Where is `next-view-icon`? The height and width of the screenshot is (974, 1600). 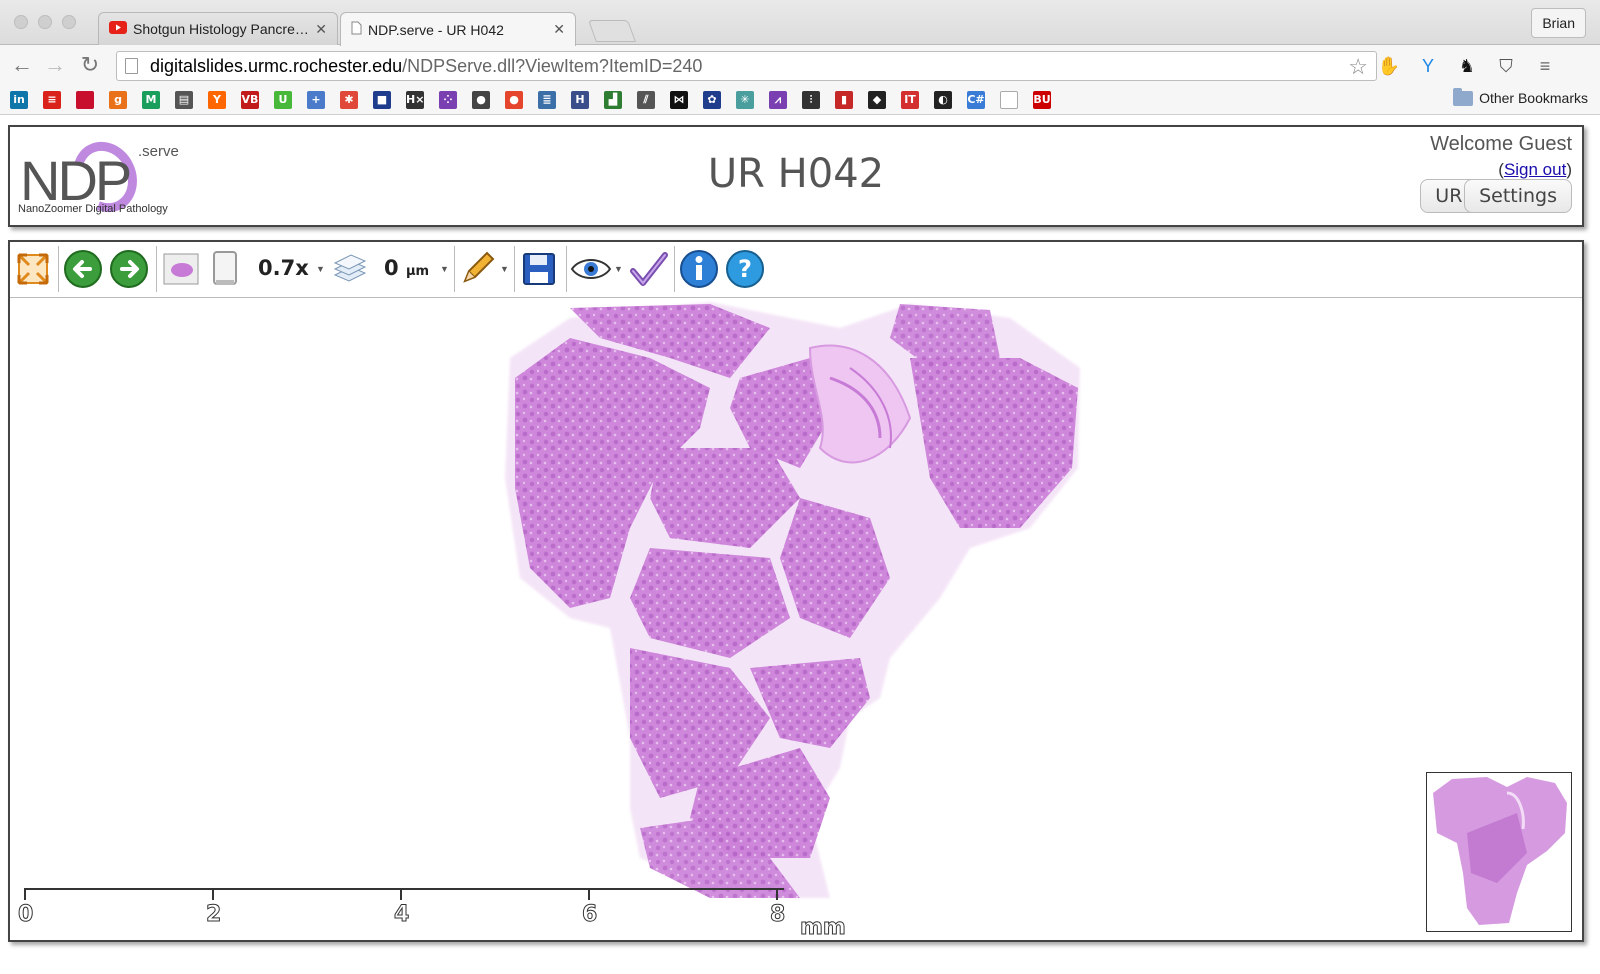 next-view-icon is located at coordinates (129, 269).